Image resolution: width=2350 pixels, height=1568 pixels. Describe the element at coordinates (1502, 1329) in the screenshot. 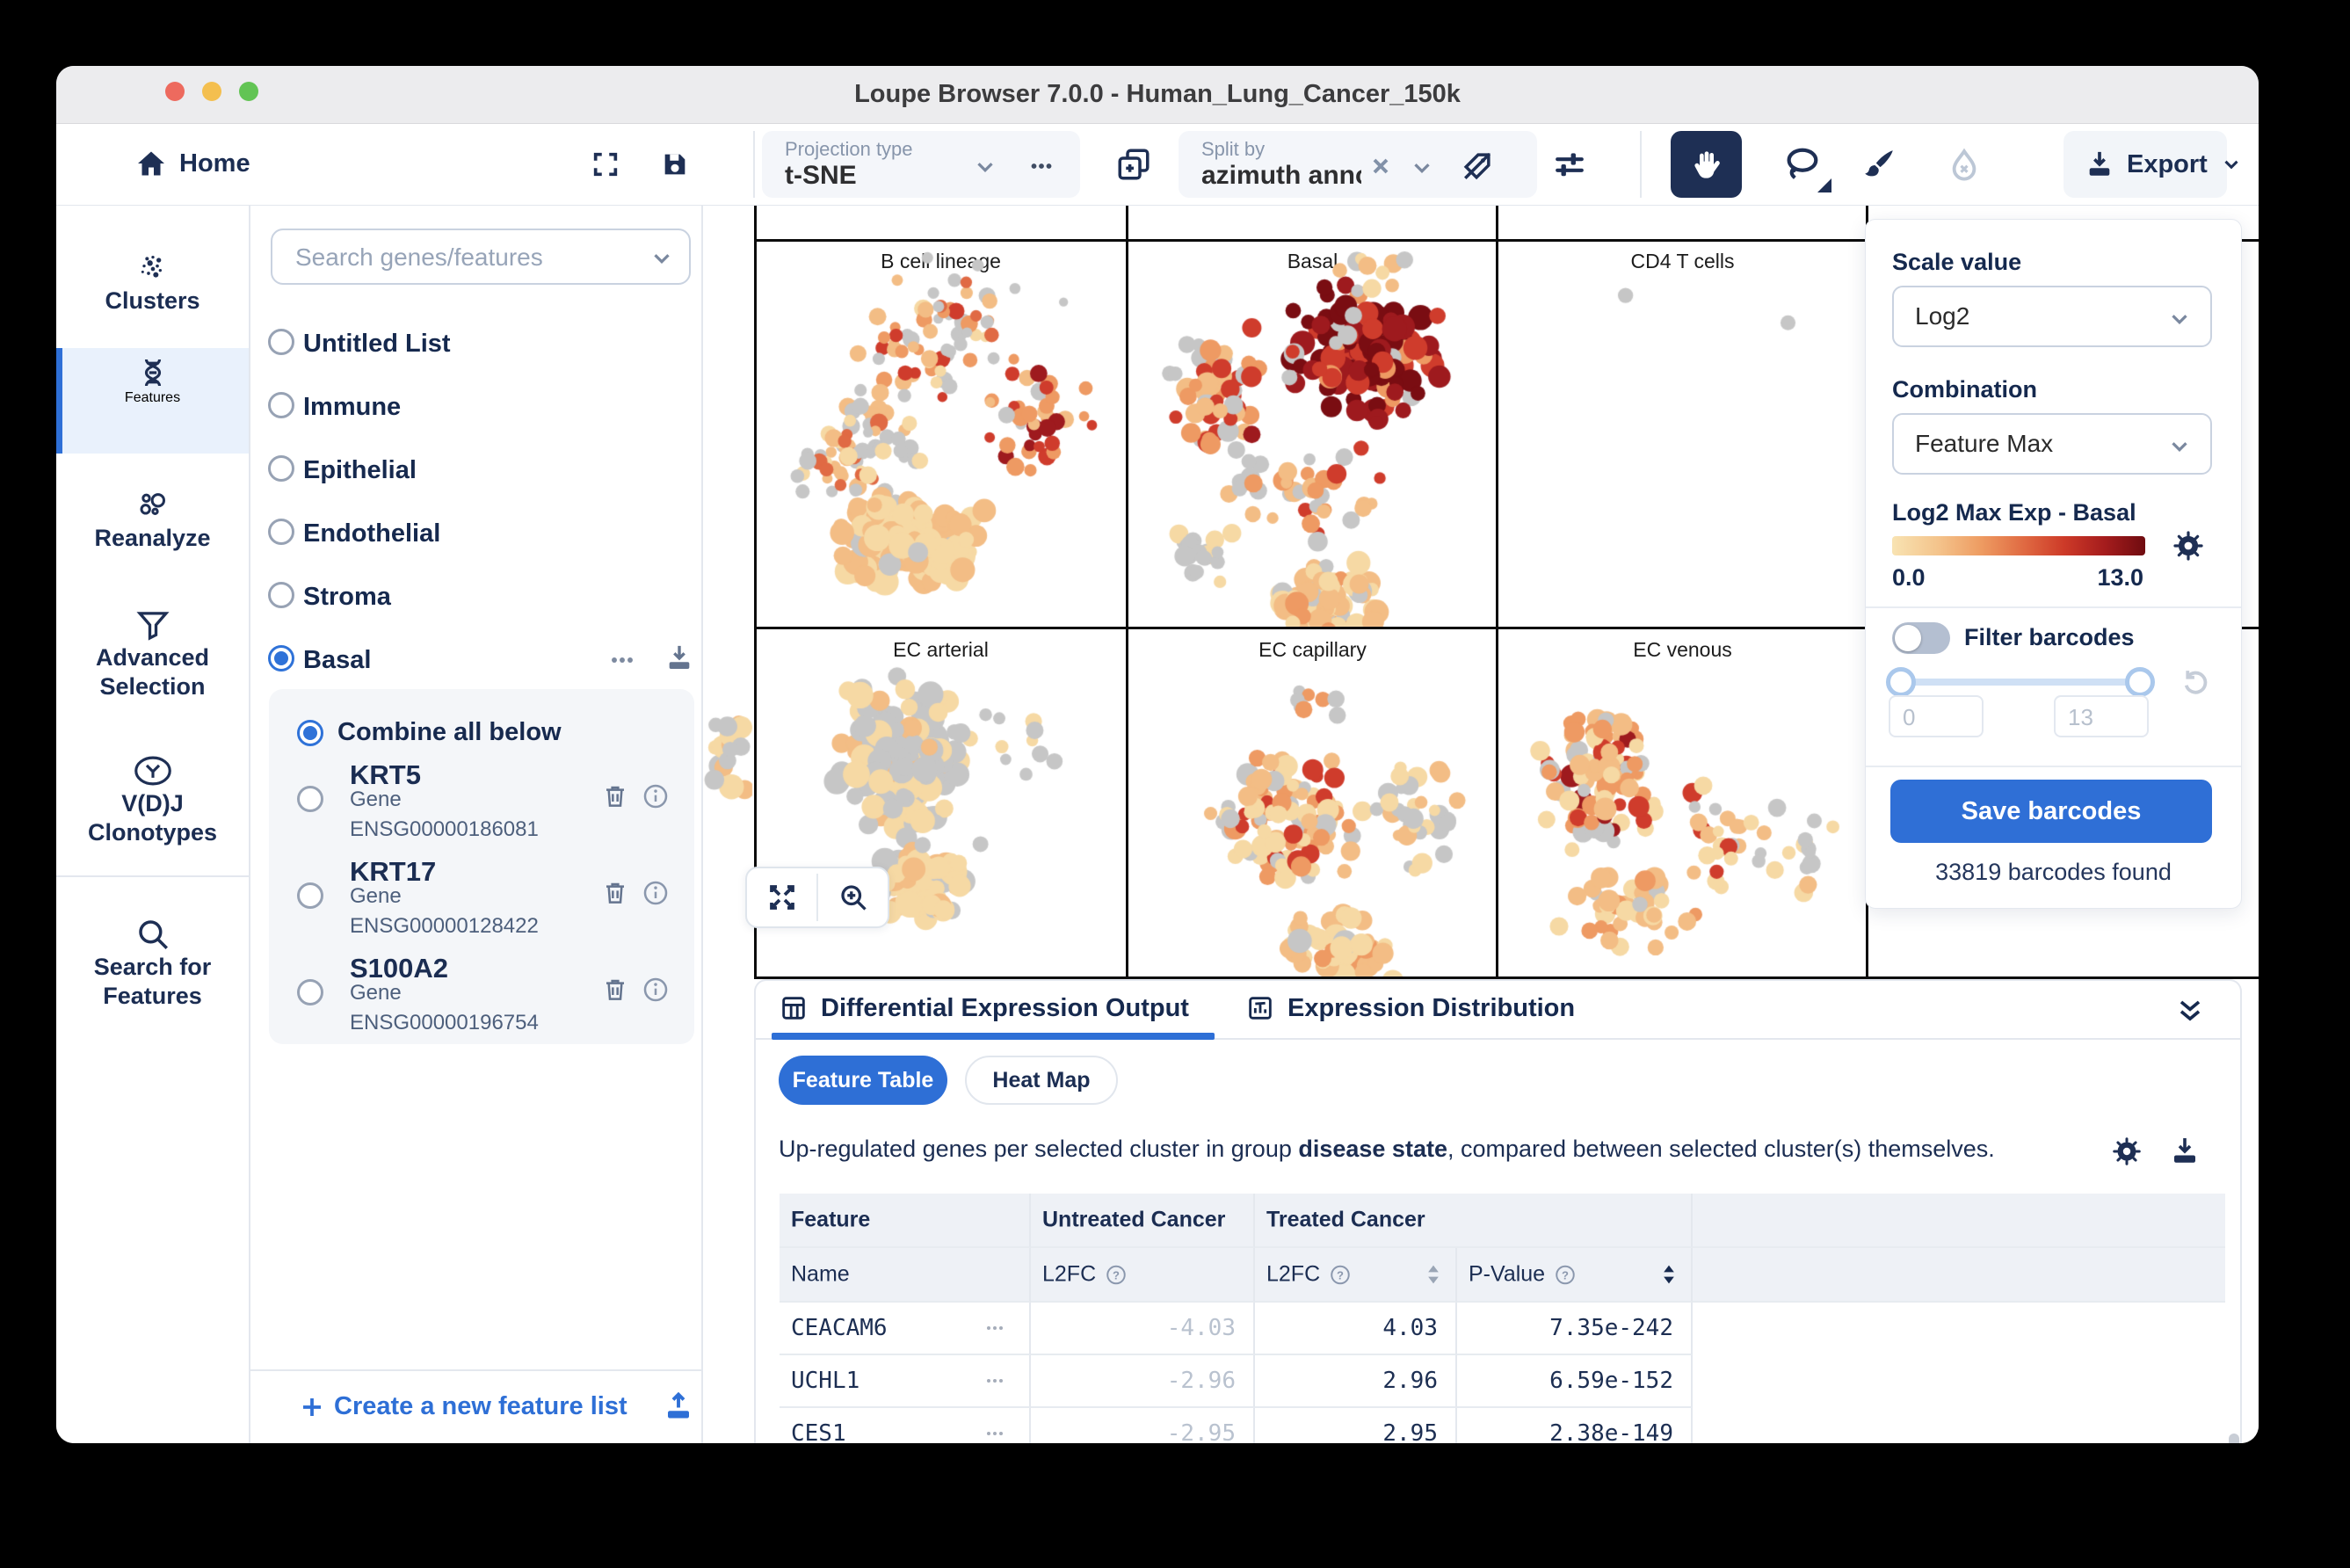

I see `table-row: CEACAM6 -4.03 4.03 7.35e-242` at that location.